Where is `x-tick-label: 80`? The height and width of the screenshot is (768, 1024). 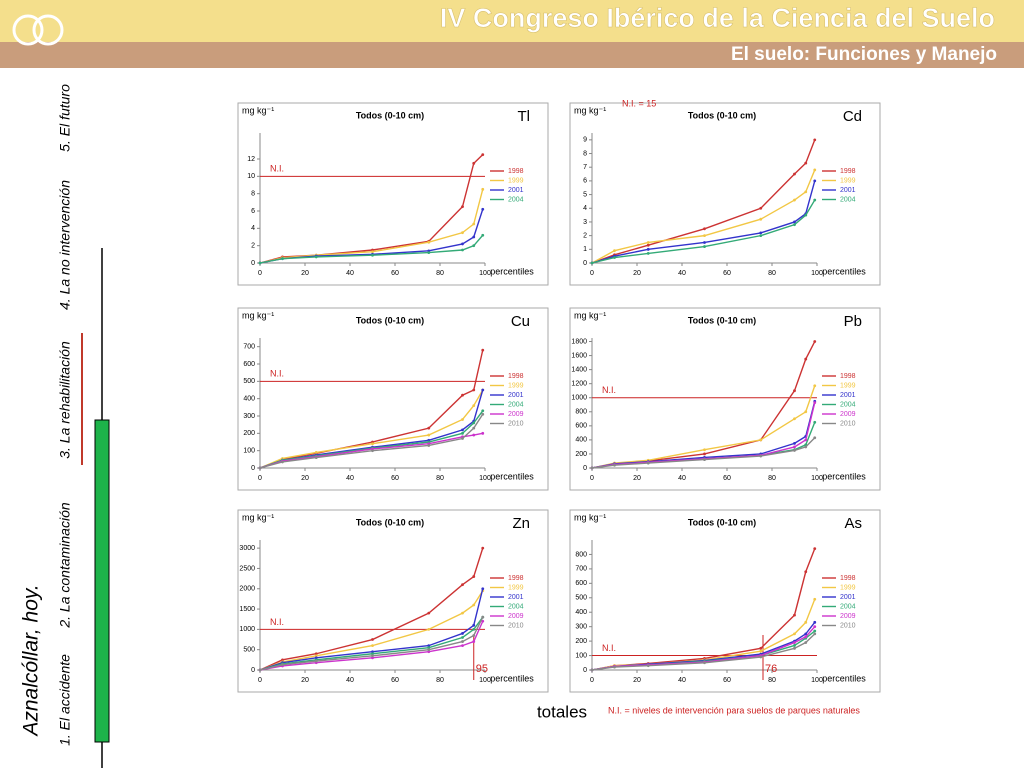 x-tick-label: 80 is located at coordinates (440, 680).